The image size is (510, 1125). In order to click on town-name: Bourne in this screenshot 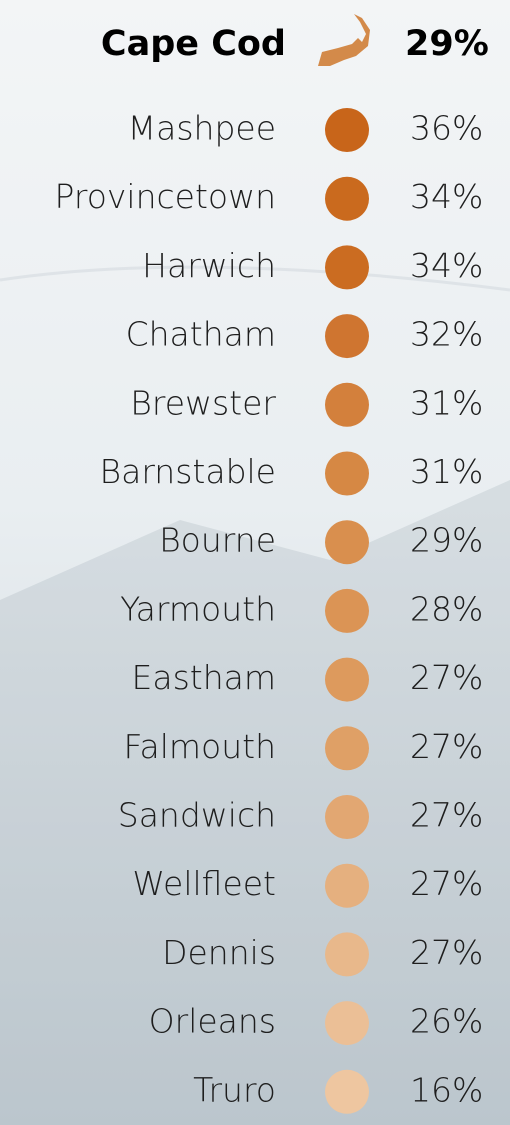, I will do `click(217, 540)`.